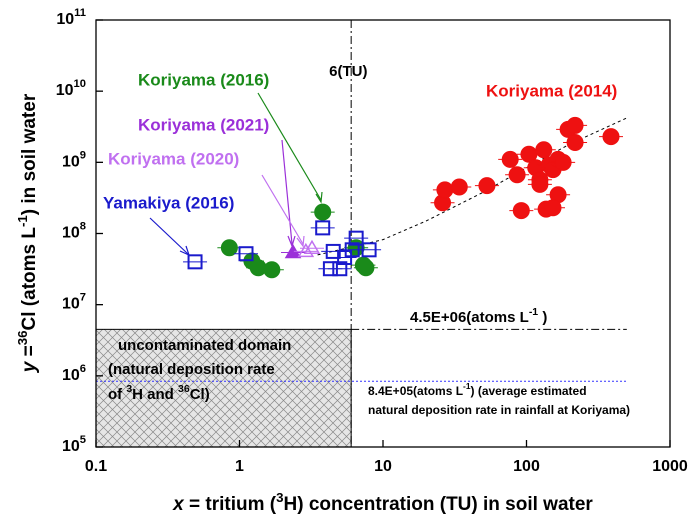  Describe the element at coordinates (117, 394) in the screenshot. I see `label-part: of` at that location.